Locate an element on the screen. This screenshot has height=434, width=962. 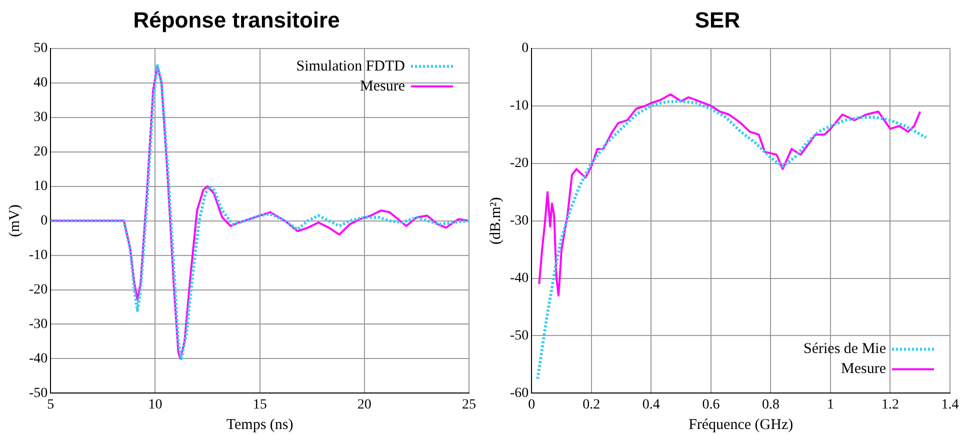
x-tick-label: 0.4 is located at coordinates (651, 404).